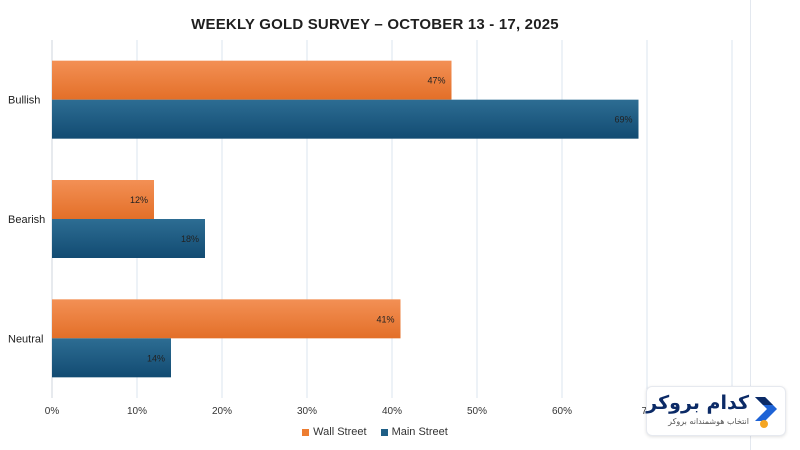 This screenshot has height=450, width=800. Describe the element at coordinates (190, 239) in the screenshot. I see `data-label: 18%` at that location.